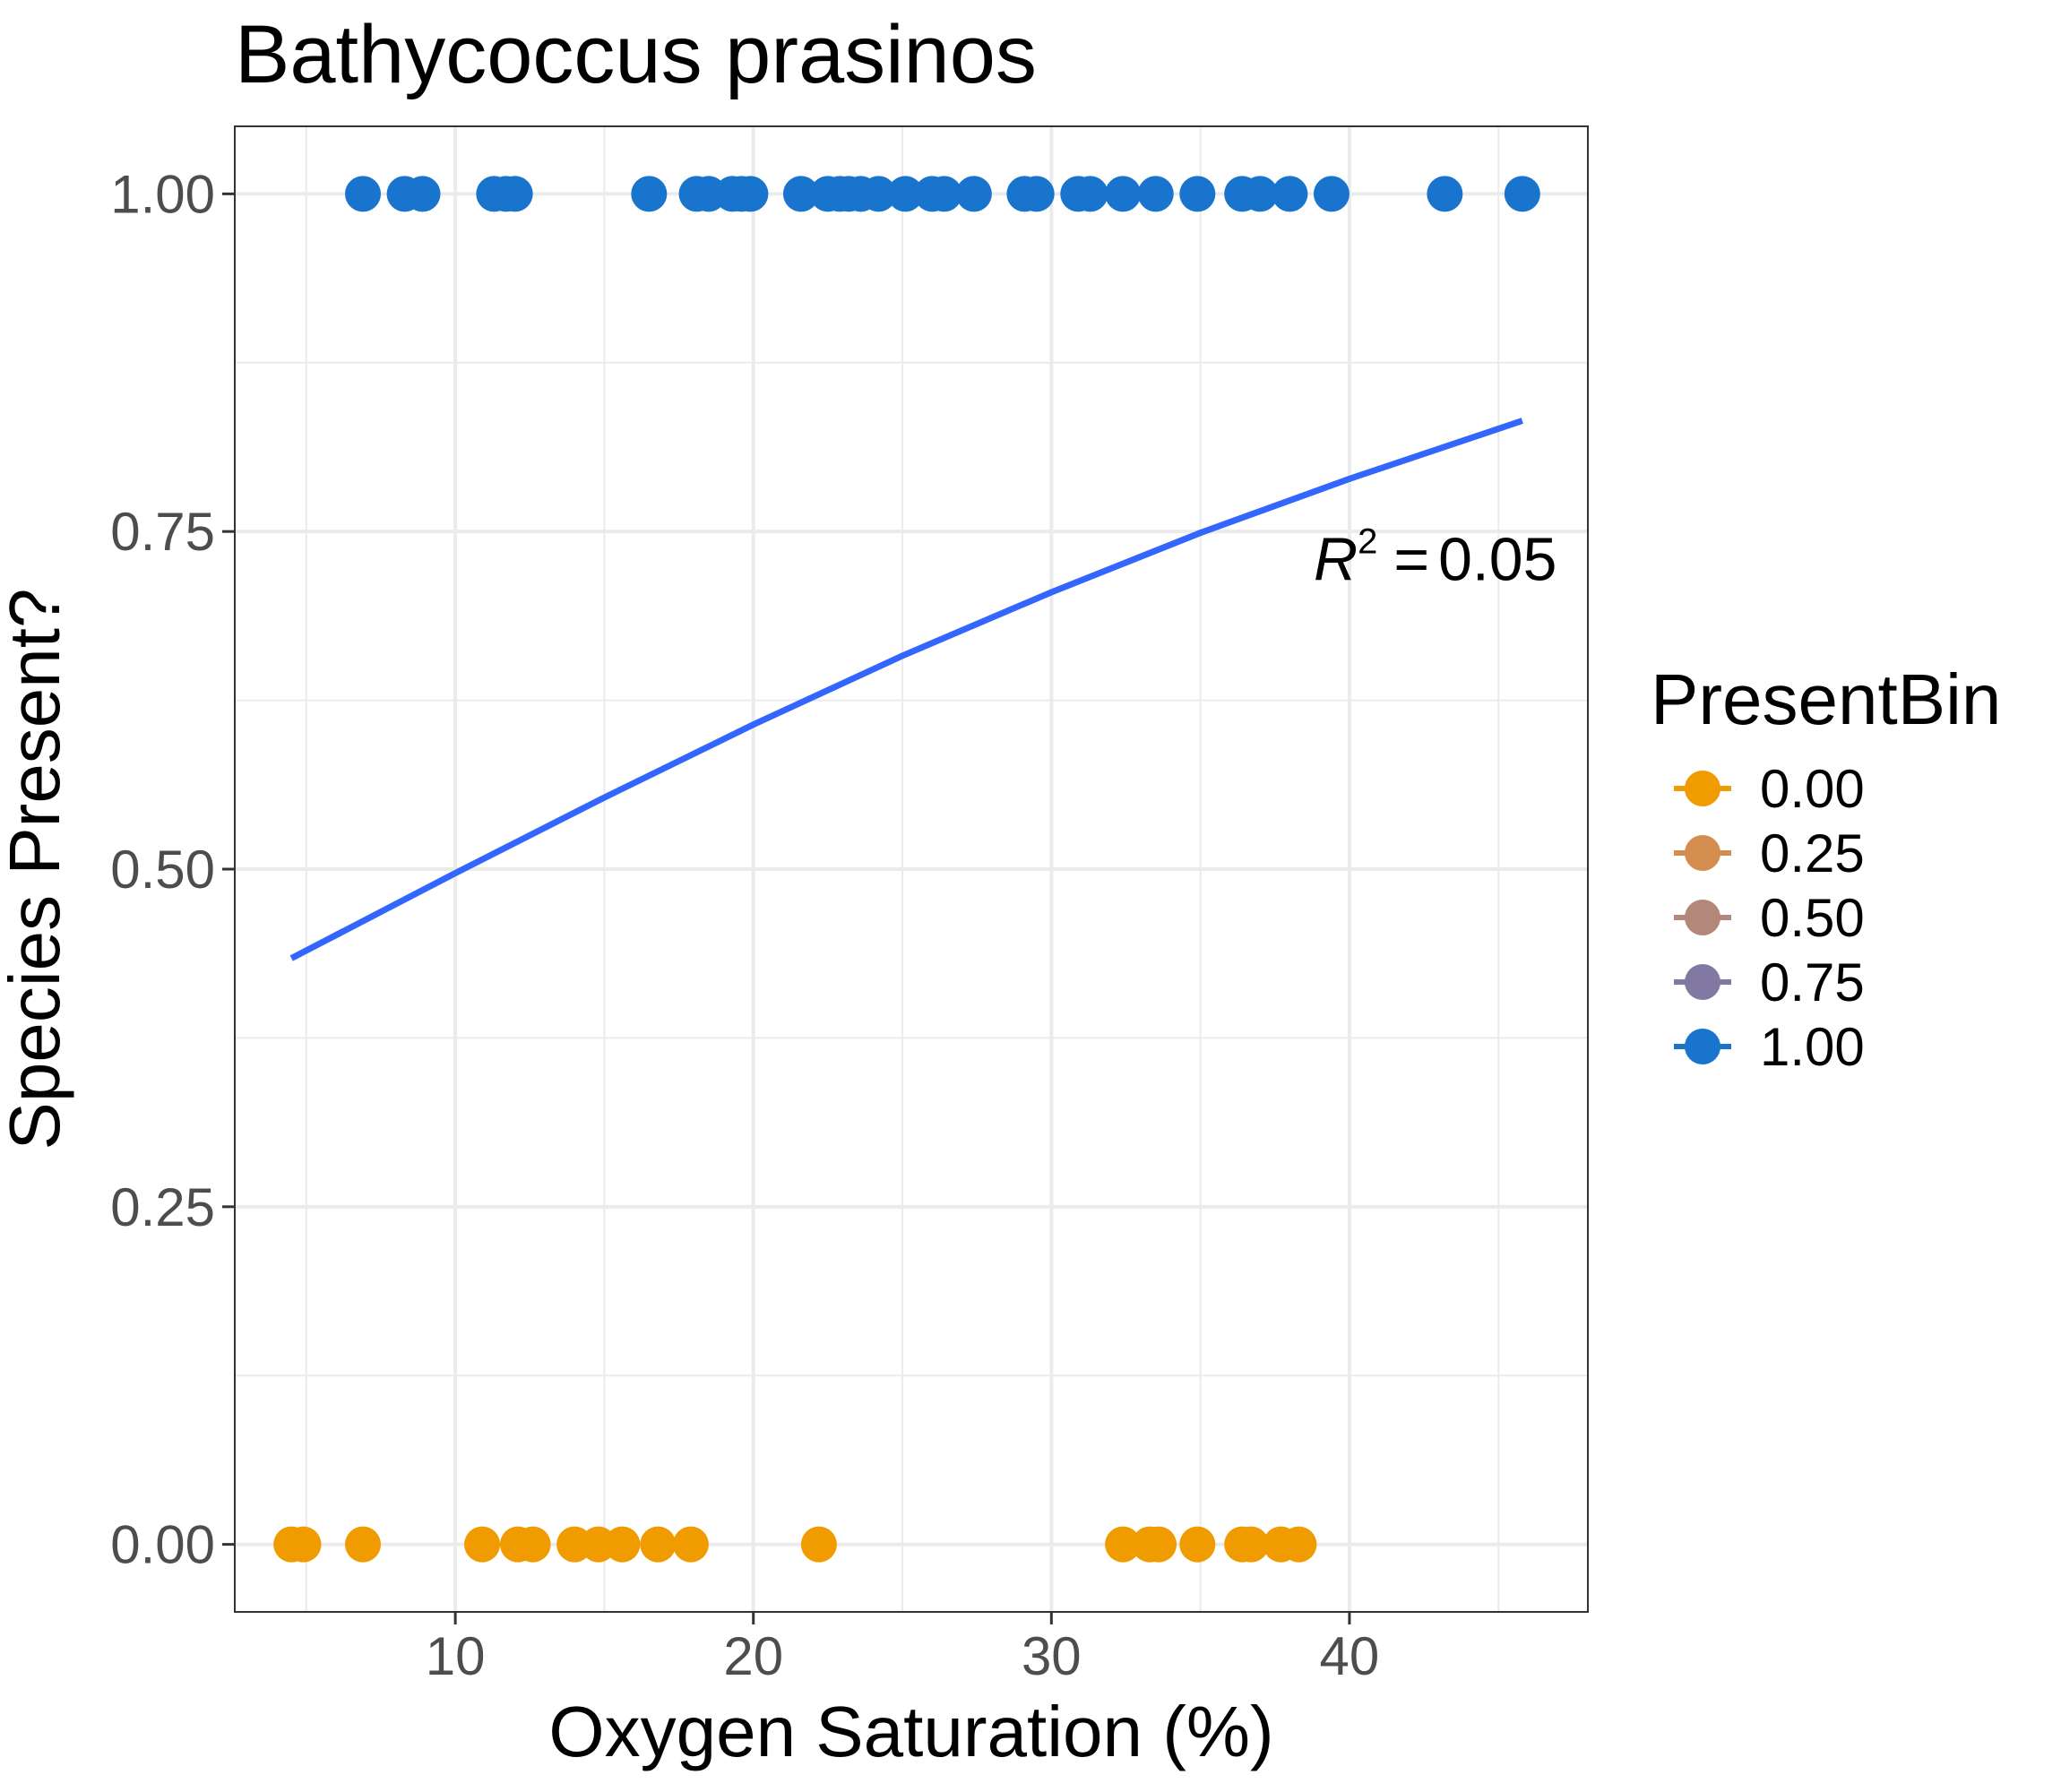 The height and width of the screenshot is (1792, 2061). What do you see at coordinates (1812, 1047) in the screenshot?
I see `legend-label: 1.00` at bounding box center [1812, 1047].